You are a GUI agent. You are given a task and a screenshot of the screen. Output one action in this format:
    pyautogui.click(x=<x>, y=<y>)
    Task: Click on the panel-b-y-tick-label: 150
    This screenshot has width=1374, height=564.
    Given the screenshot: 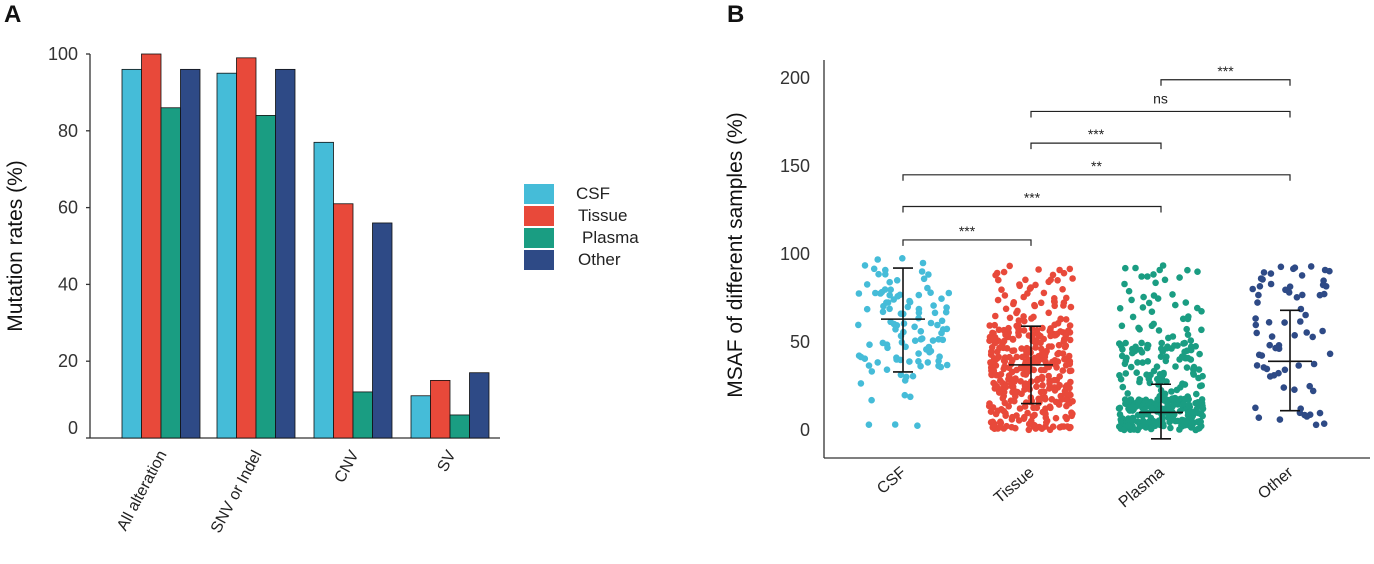 What is the action you would take?
    pyautogui.click(x=795, y=166)
    